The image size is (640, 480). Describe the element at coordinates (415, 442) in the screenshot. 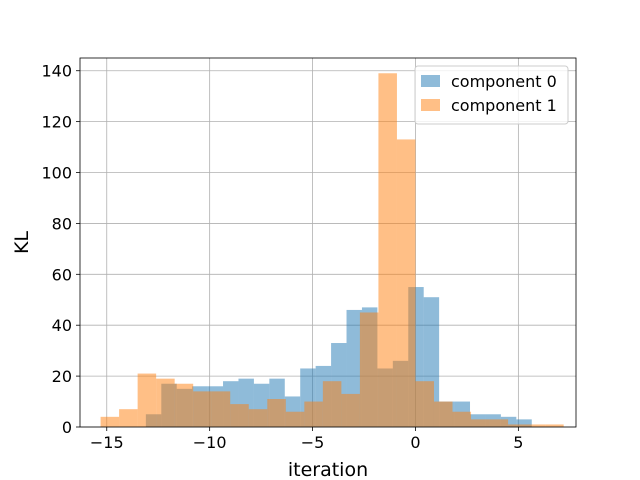

I see `x-tick-label: 0` at that location.